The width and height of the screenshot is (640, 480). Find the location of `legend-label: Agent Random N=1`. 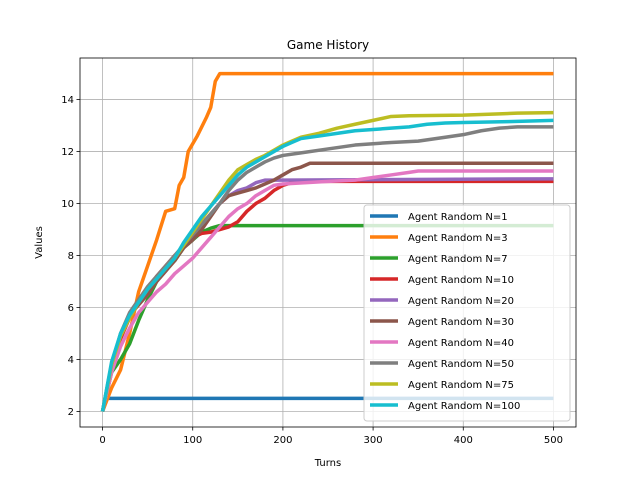

legend-label: Agent Random N=1 is located at coordinates (458, 217).